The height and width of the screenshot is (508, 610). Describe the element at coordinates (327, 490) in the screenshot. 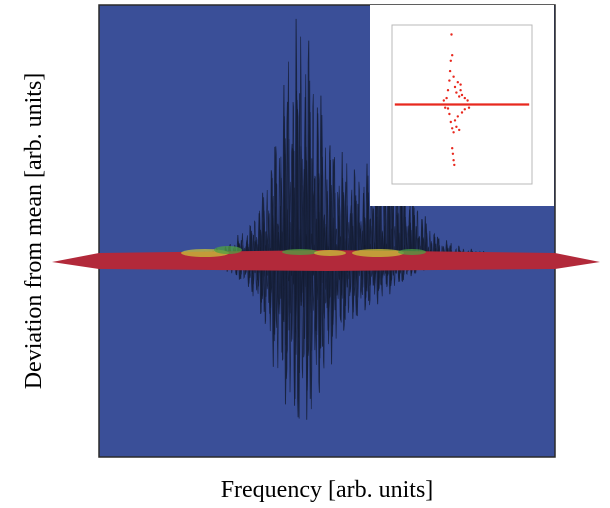

I see `x-axis-label: Frequency [arb. units]` at that location.